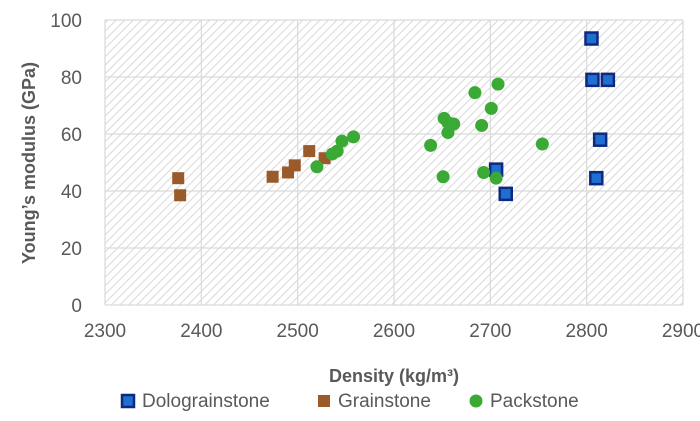 This screenshot has height=421, width=700. I want to click on legend-marker-grainstone, so click(324, 401).